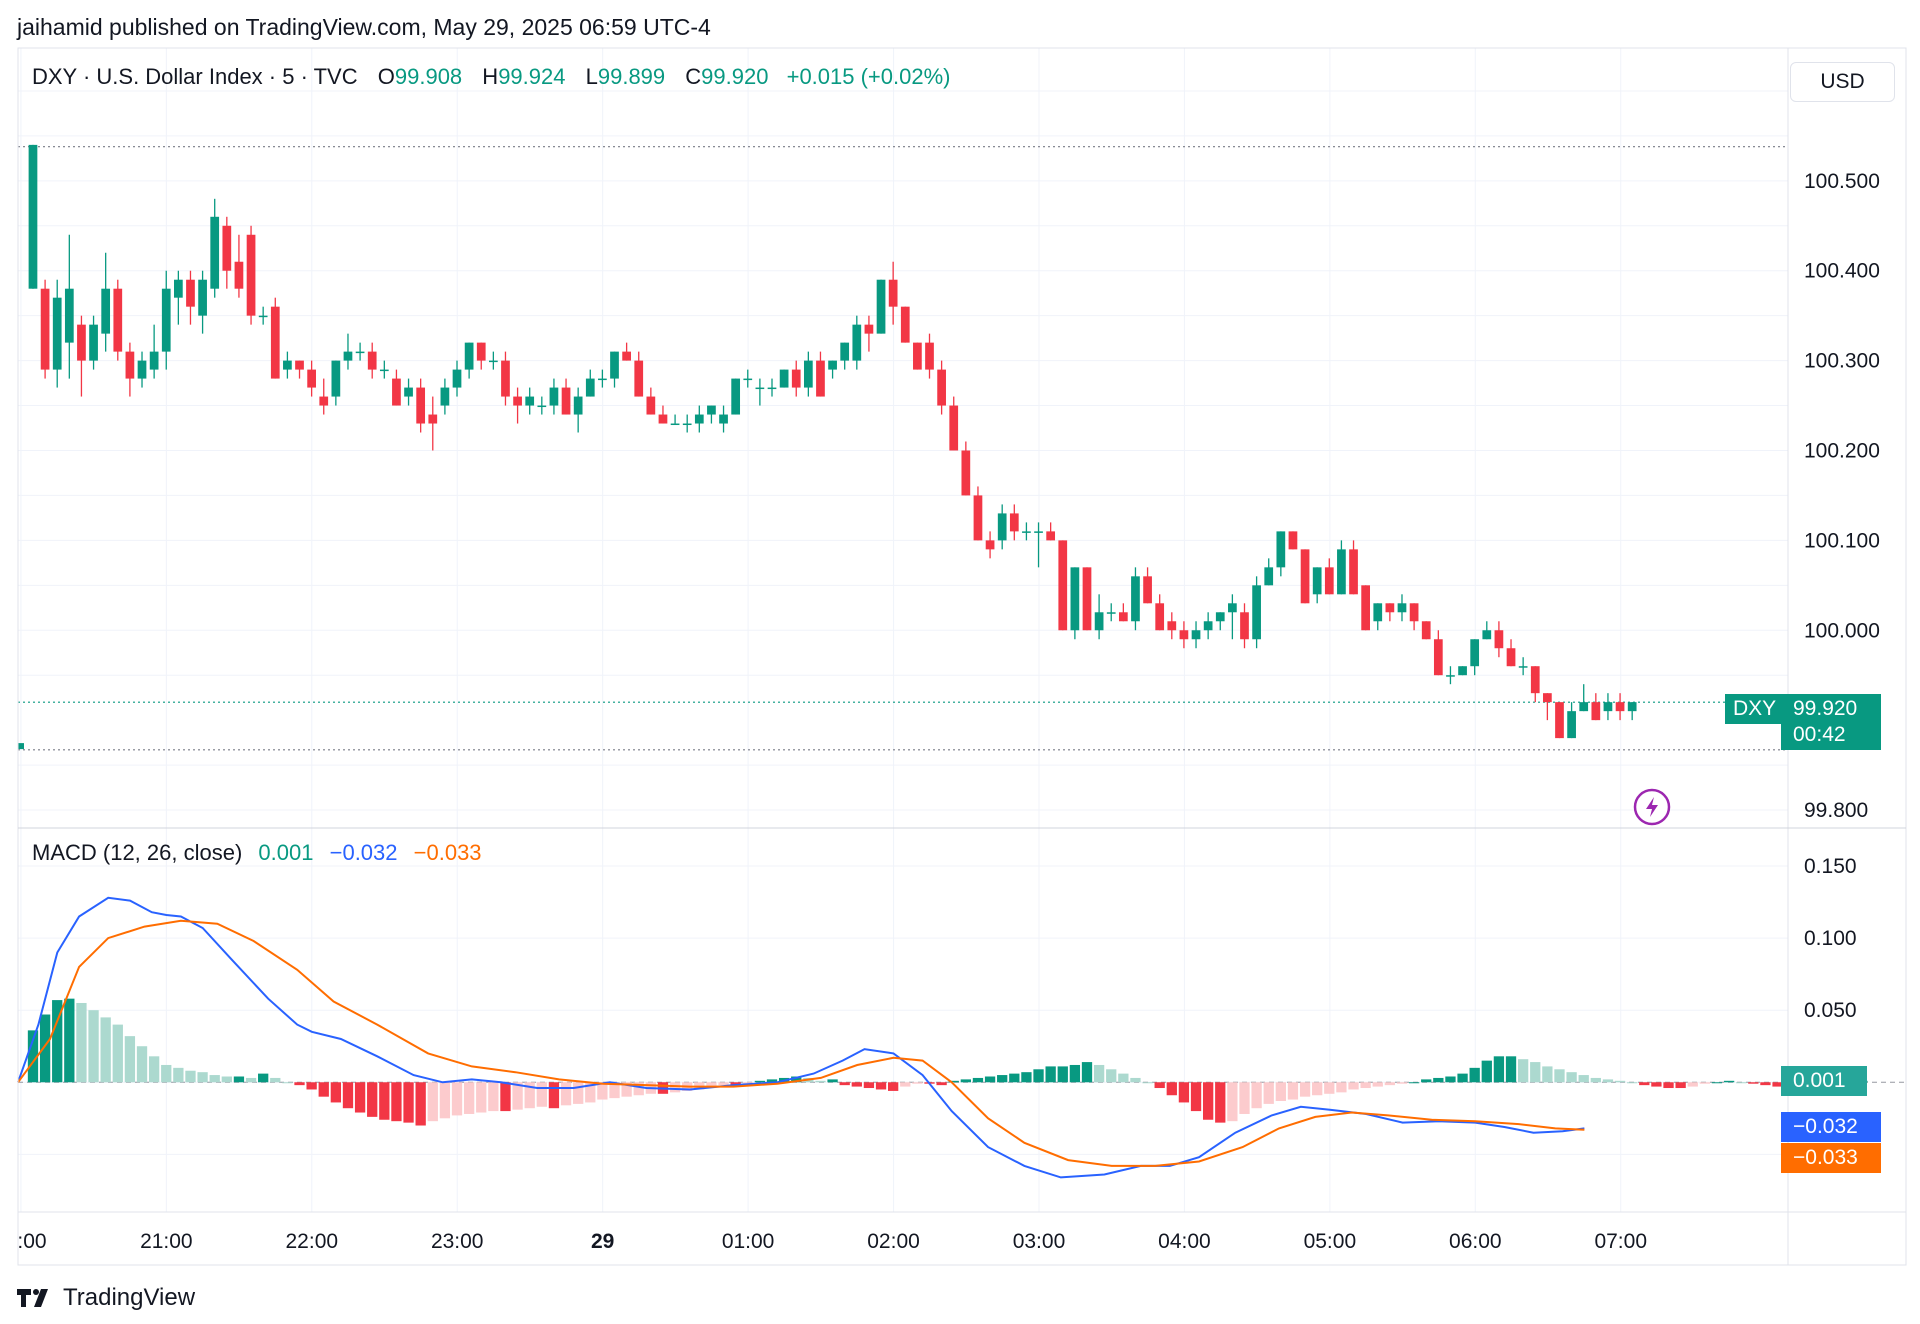  What do you see at coordinates (1330, 1241) in the screenshot?
I see `x-tick-label: 05:00` at bounding box center [1330, 1241].